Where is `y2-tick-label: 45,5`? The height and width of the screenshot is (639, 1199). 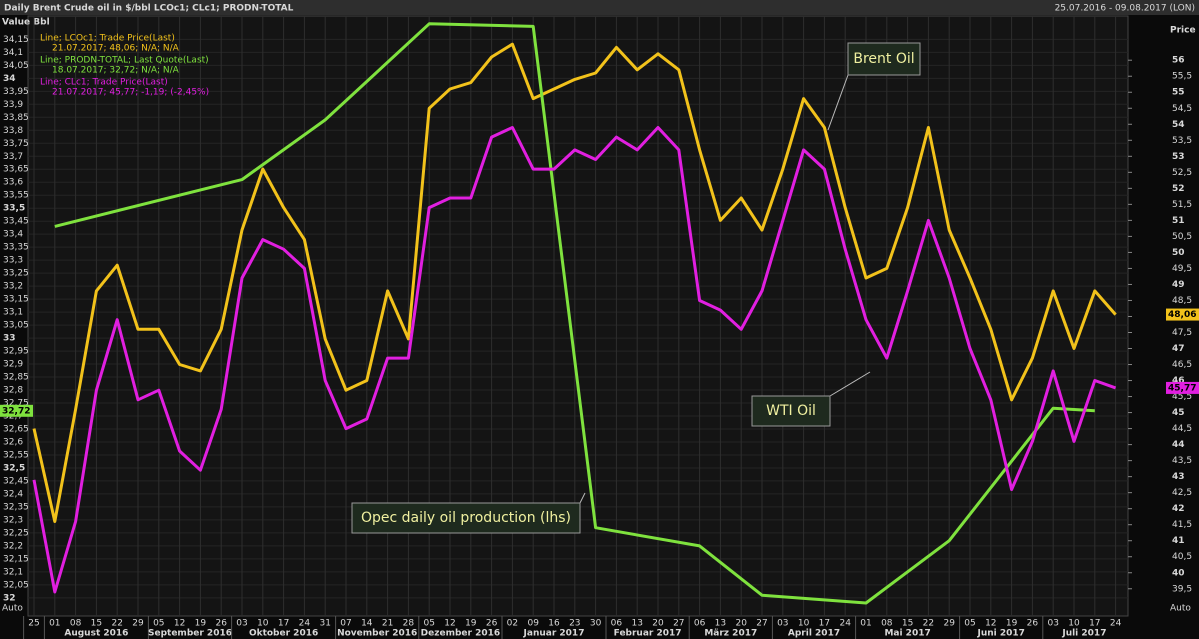 y2-tick-label: 45,5 is located at coordinates (1182, 397).